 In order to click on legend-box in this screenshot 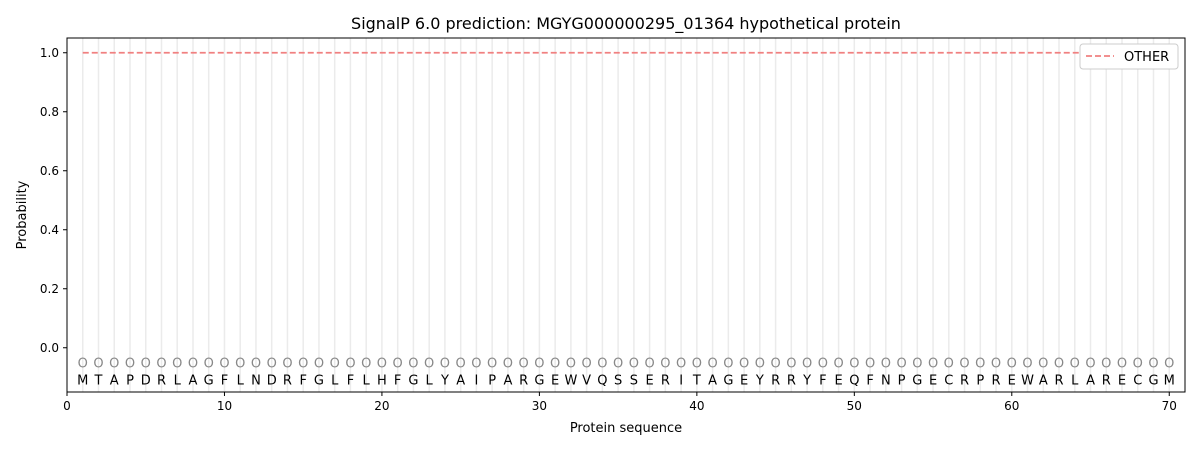, I will do `click(1129, 56)`.